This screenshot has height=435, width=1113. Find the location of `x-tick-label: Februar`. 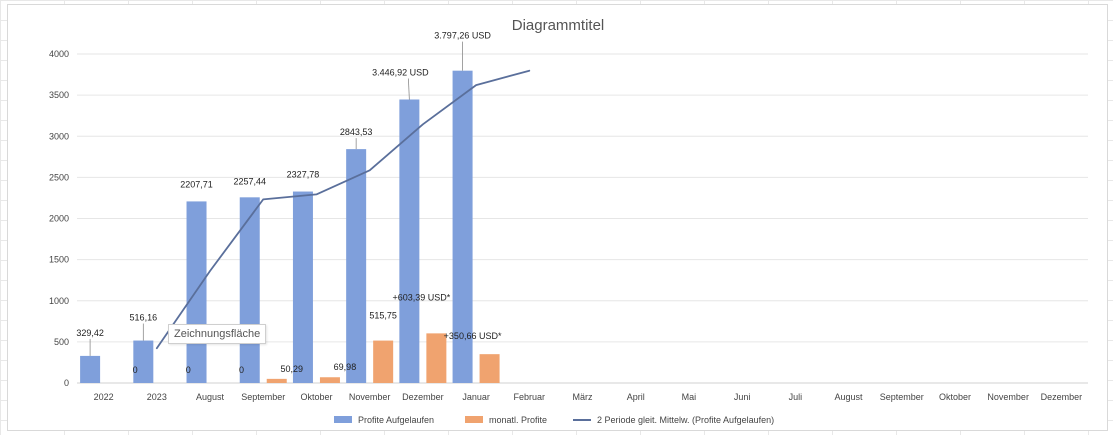

x-tick-label: Februar is located at coordinates (530, 397).